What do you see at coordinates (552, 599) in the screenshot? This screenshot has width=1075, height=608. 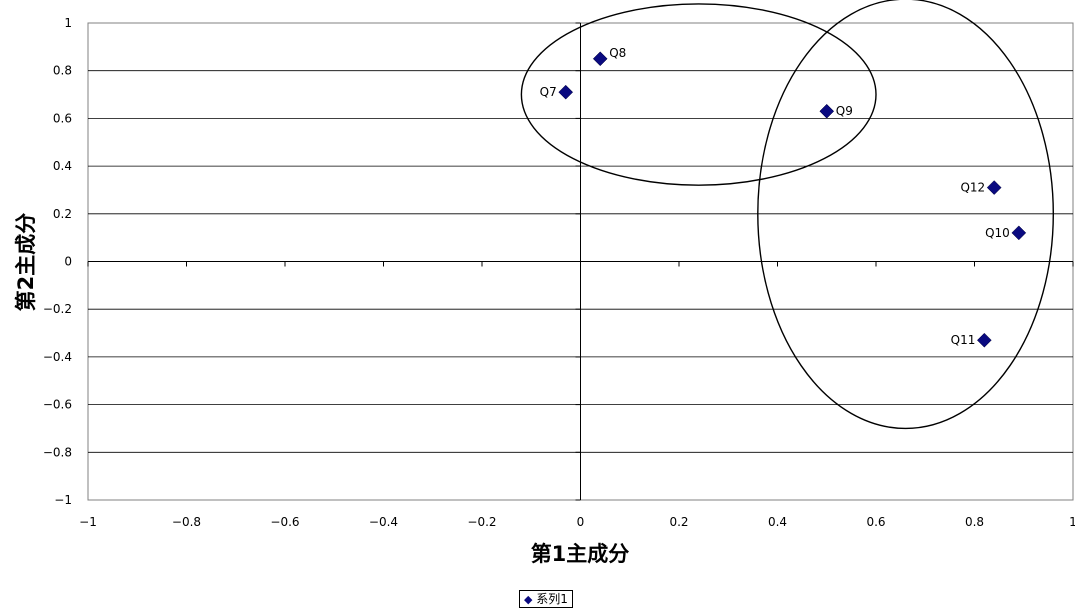 I see `legend-series-label: 系列1` at bounding box center [552, 599].